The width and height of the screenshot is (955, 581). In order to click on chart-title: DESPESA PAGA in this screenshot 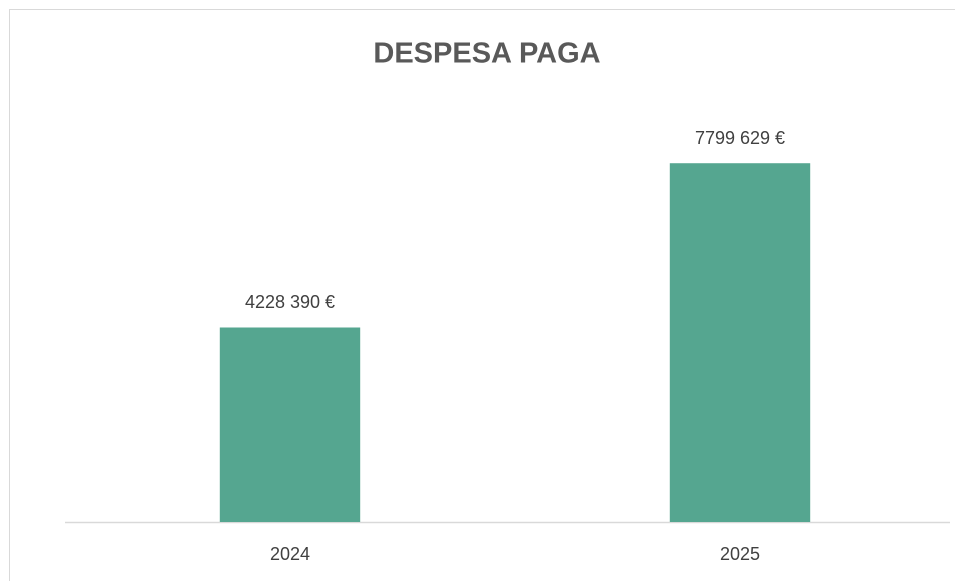, I will do `click(486, 54)`.